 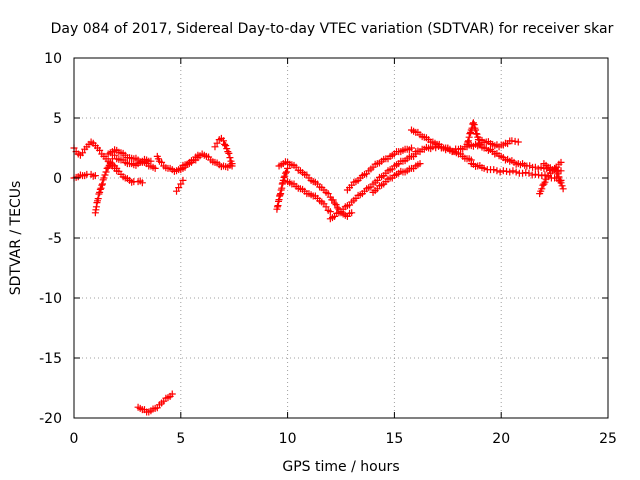 What do you see at coordinates (608, 439) in the screenshot?
I see `x-tick-label: 25` at bounding box center [608, 439].